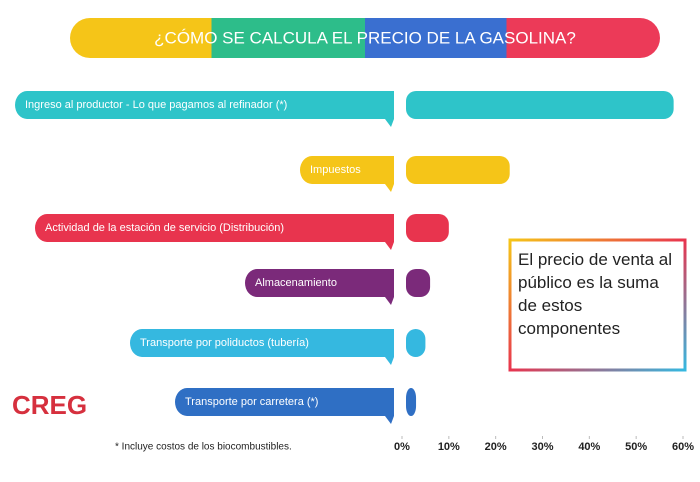  Describe the element at coordinates (49, 405) in the screenshot. I see `logo: CREG` at that location.